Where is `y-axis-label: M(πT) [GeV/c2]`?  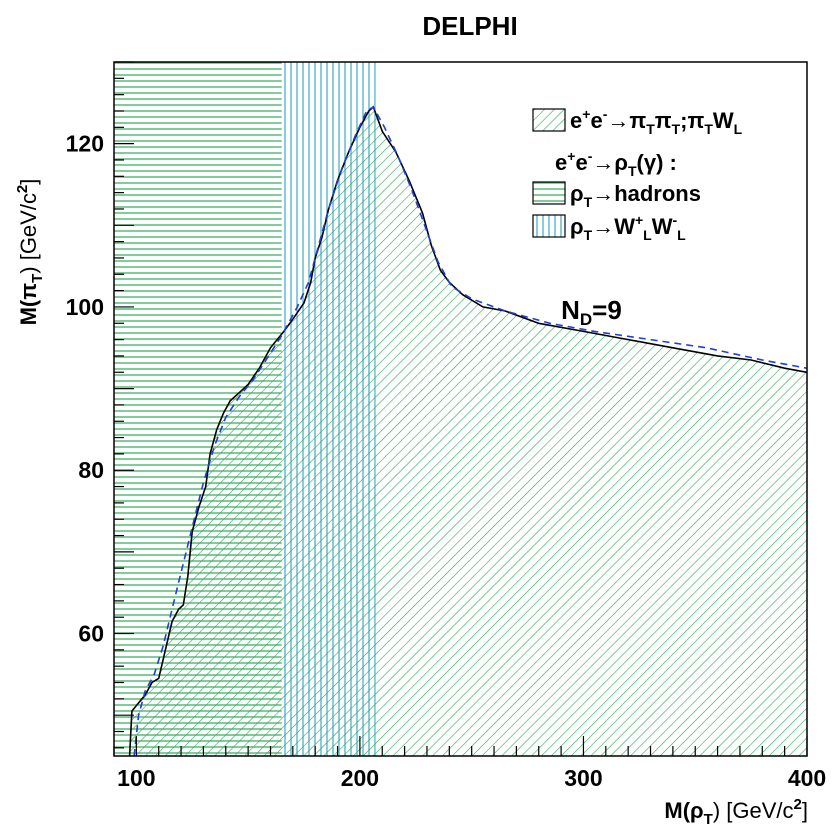 y-axis-label: M(πT) [GeV/c2] is located at coordinates (30, 252).